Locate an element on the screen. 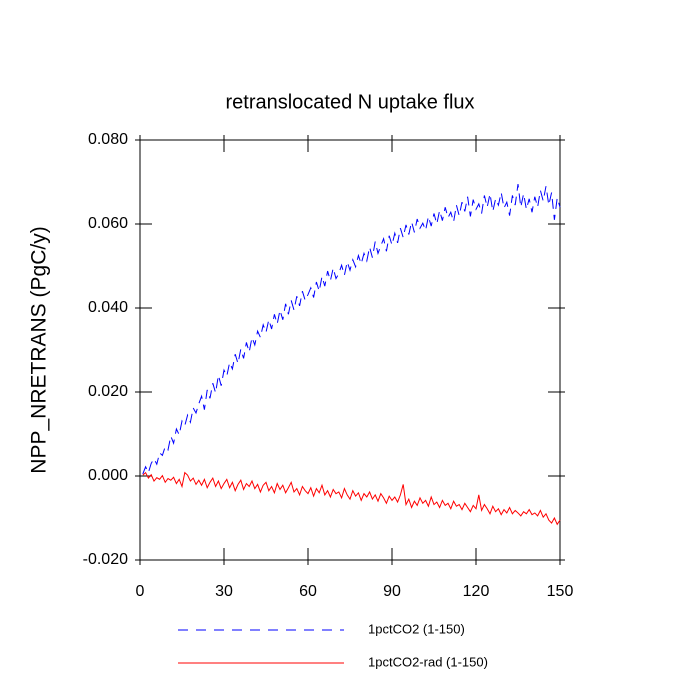  x-tick-label: 60 is located at coordinates (308, 591).